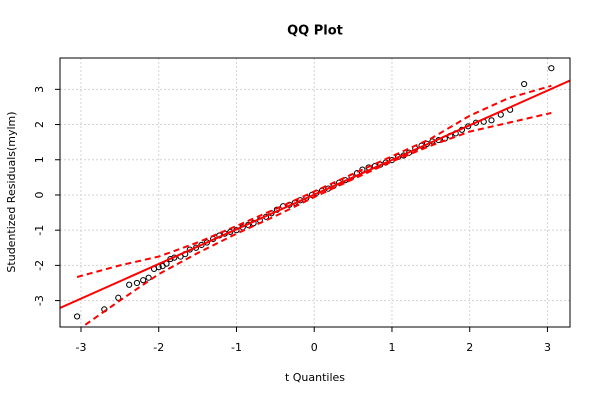 The width and height of the screenshot is (600, 400). Describe the element at coordinates (158, 347) in the screenshot. I see `x-tick-label: -2` at that location.